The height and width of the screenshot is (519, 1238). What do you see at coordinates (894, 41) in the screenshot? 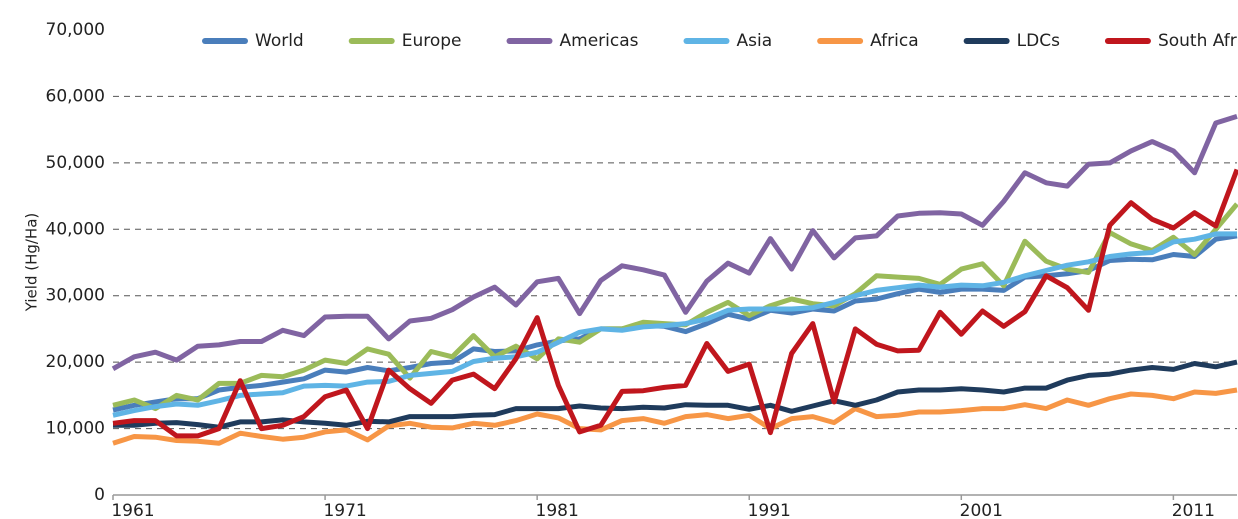
I see `legend-label: Africa` at bounding box center [894, 41].